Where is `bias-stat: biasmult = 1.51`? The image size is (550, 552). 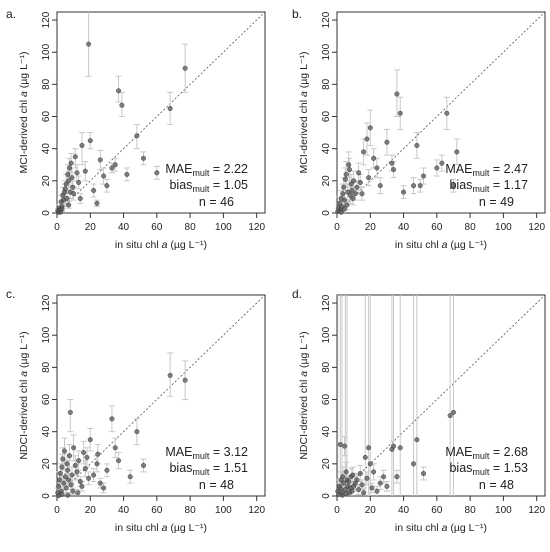 bias-stat: biasmult = 1.51 is located at coordinates (208, 469).